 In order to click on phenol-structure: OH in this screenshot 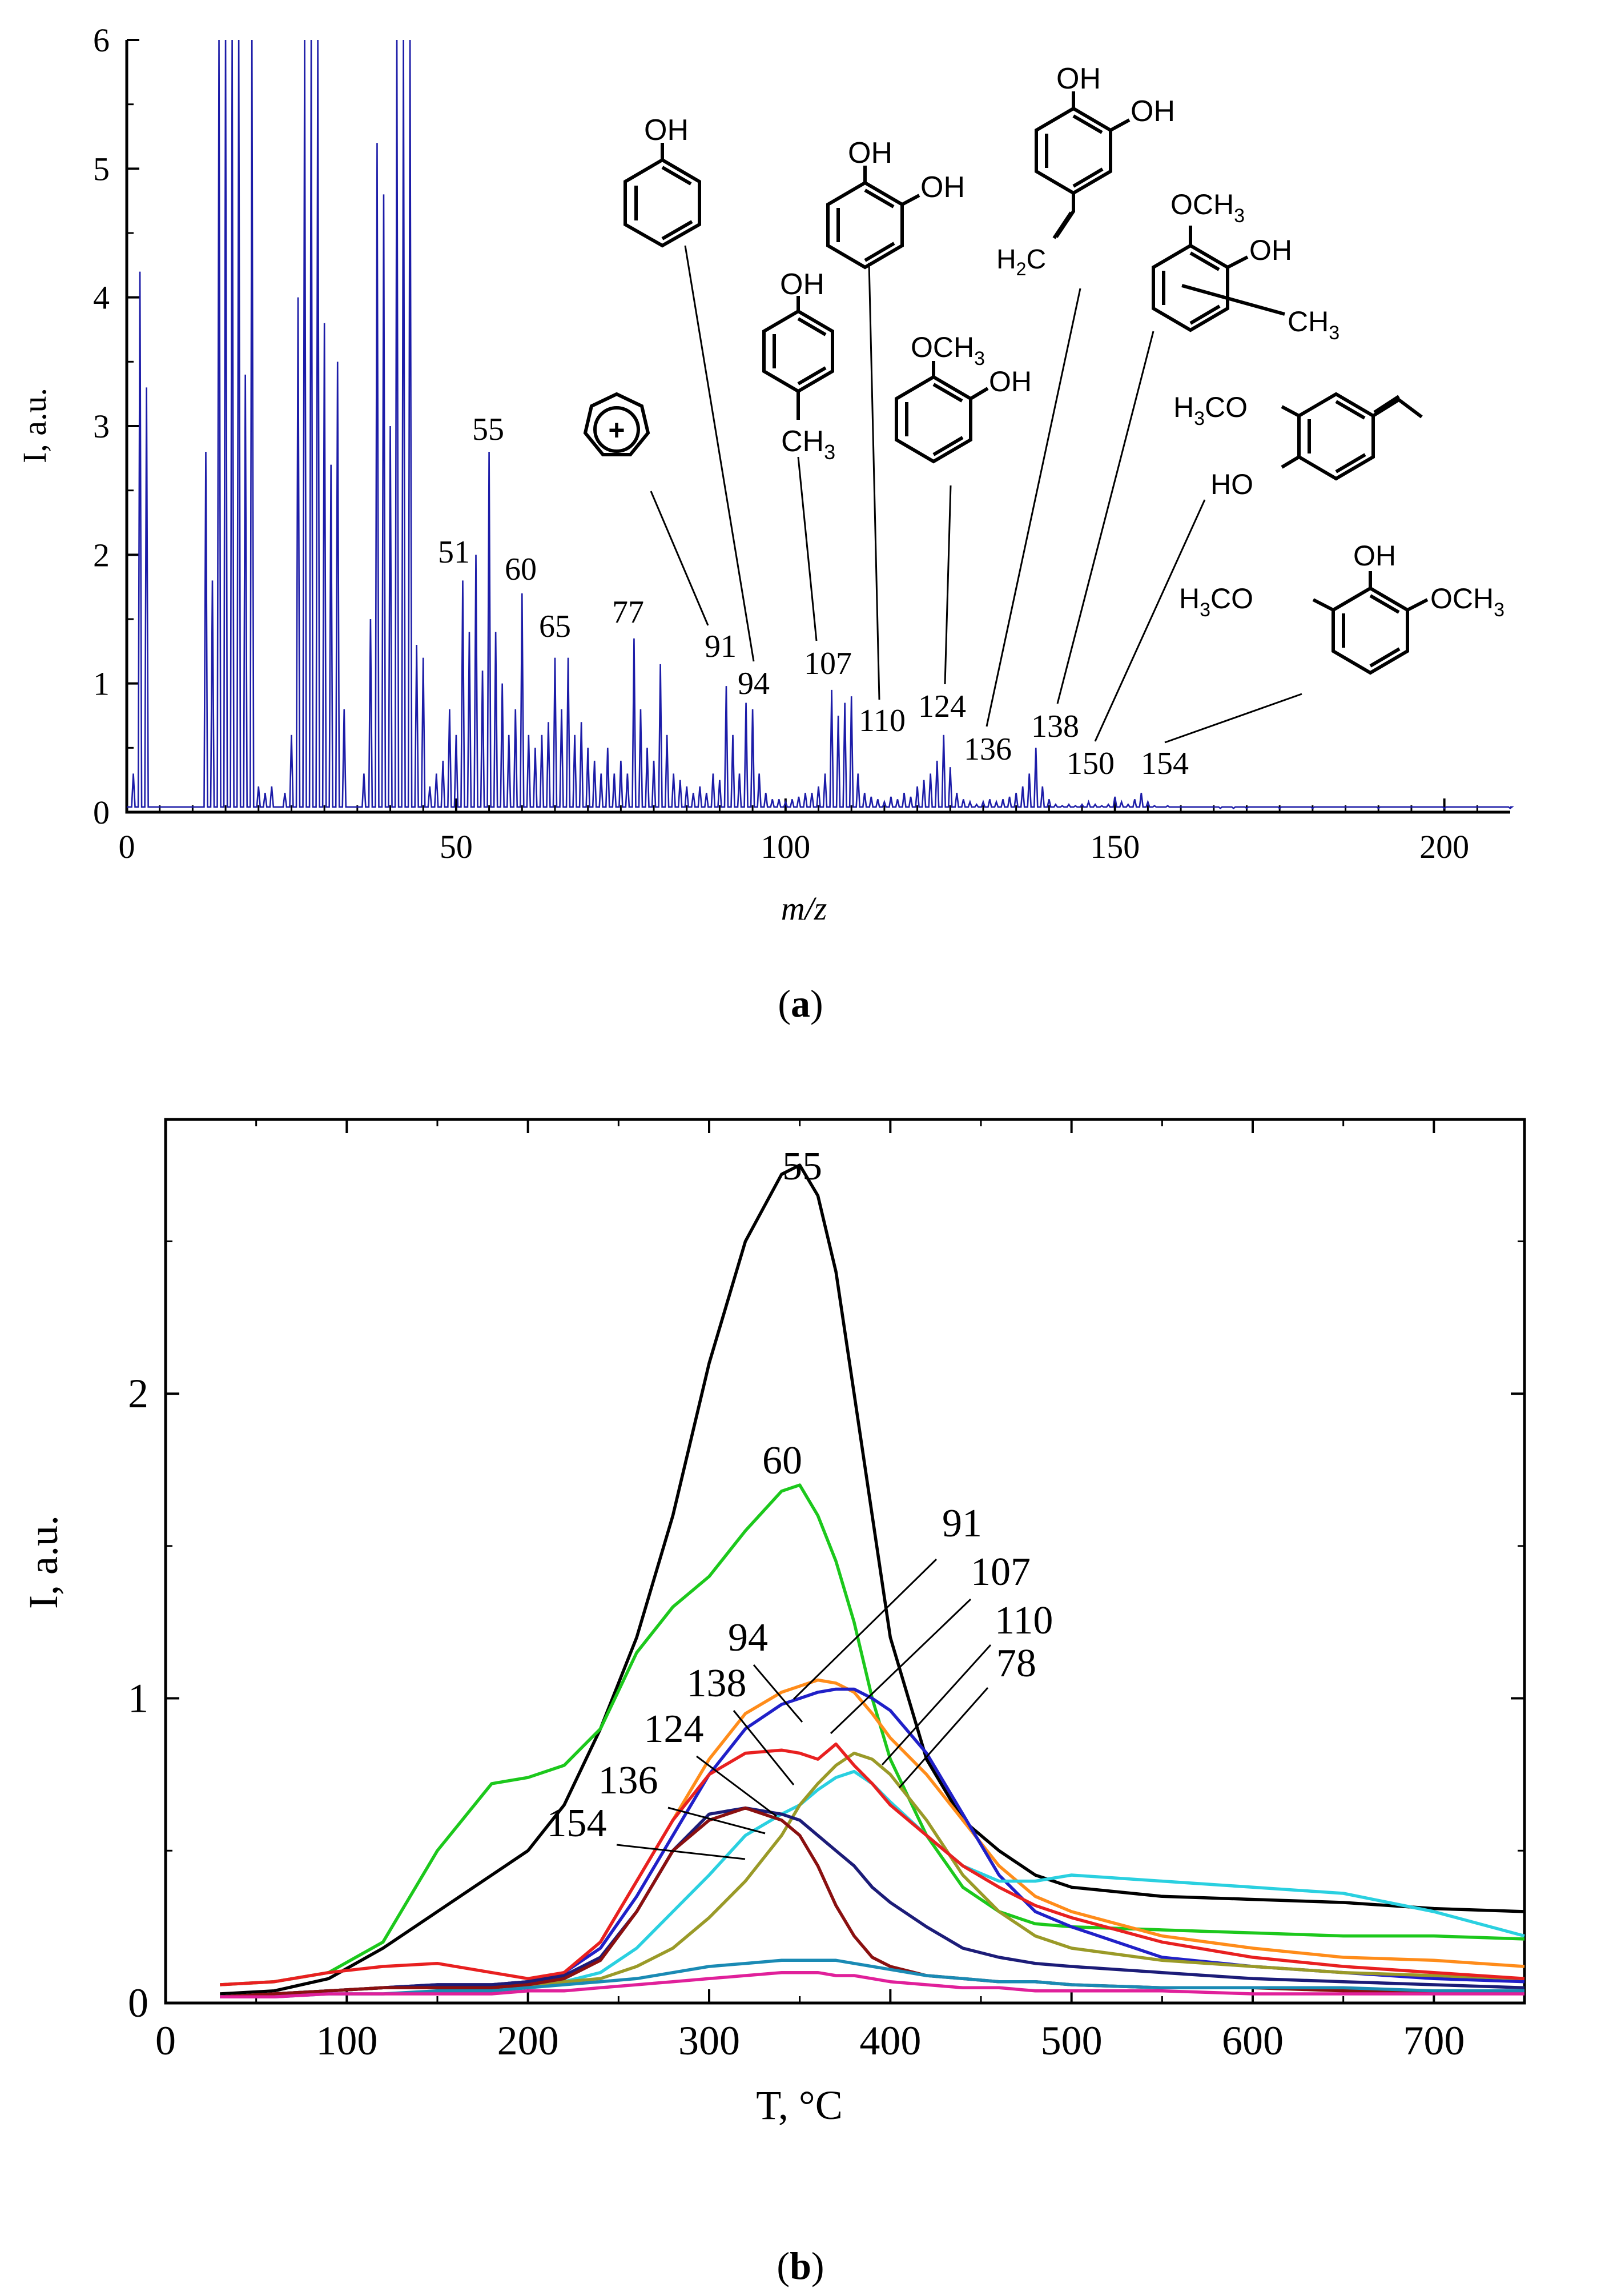, I will do `click(662, 181)`.